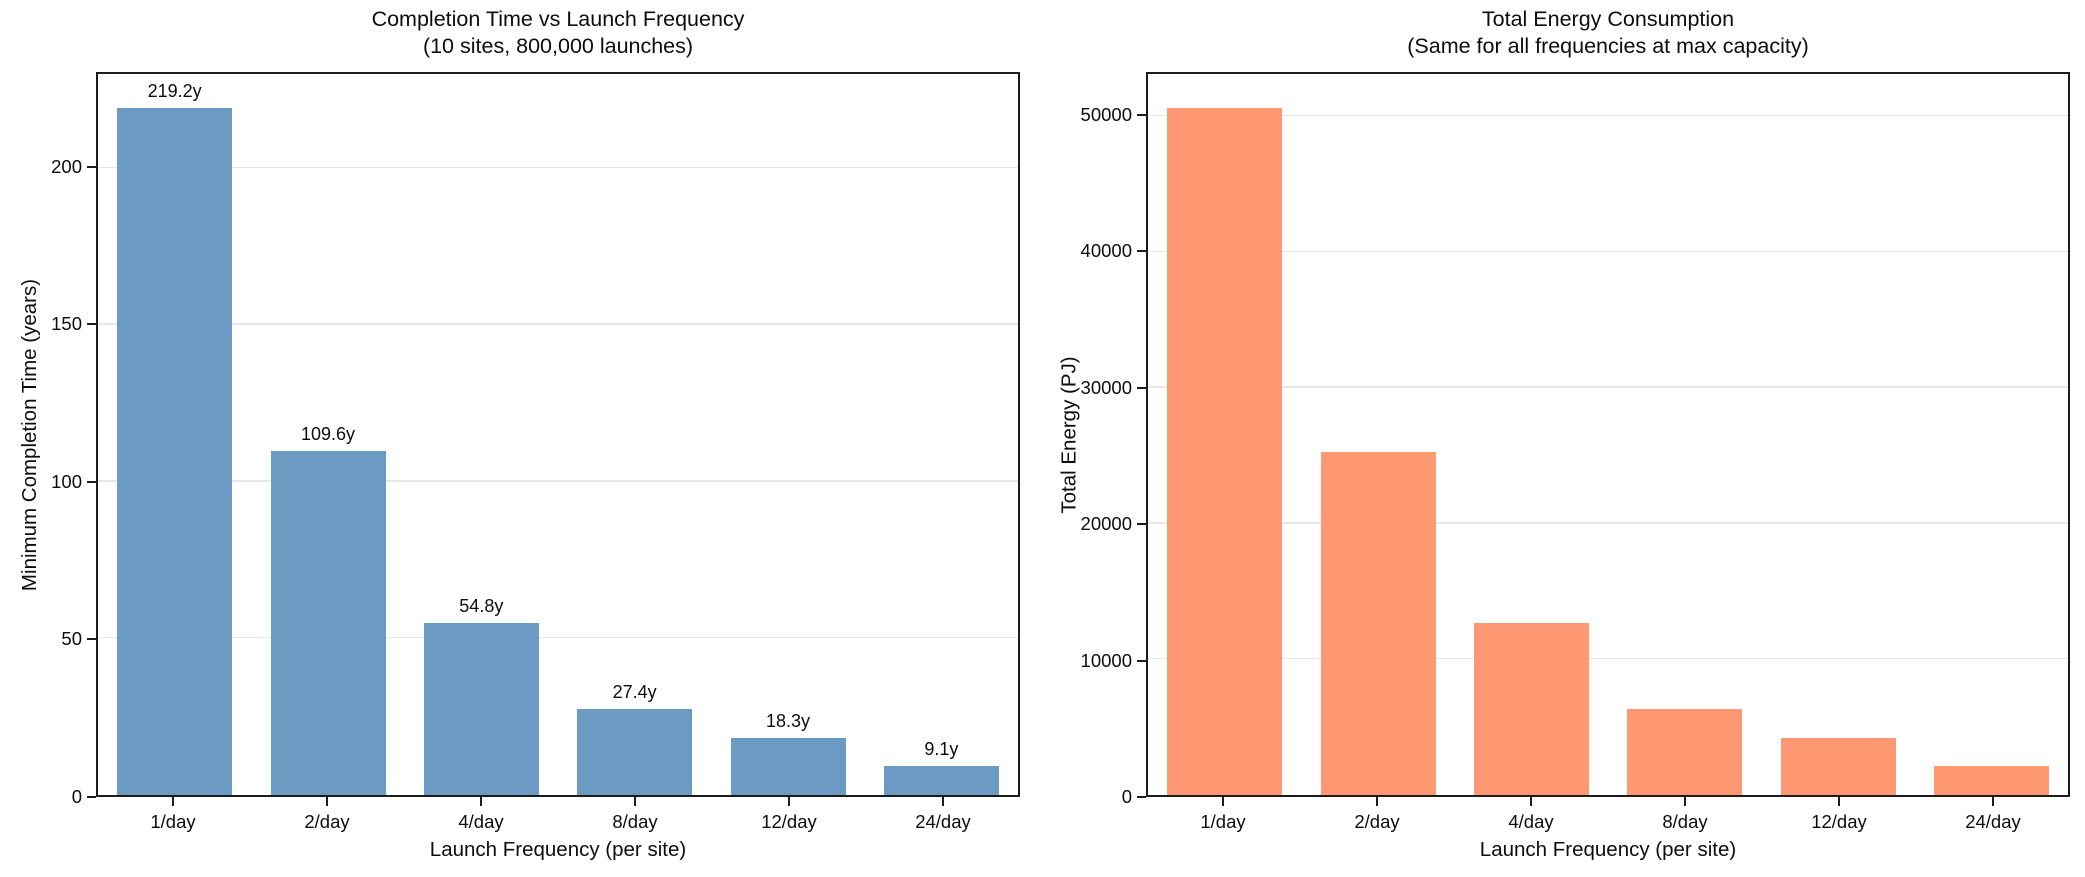 The width and height of the screenshot is (2085, 877). What do you see at coordinates (788, 720) in the screenshot?
I see `bar-value-label: 18.3y` at bounding box center [788, 720].